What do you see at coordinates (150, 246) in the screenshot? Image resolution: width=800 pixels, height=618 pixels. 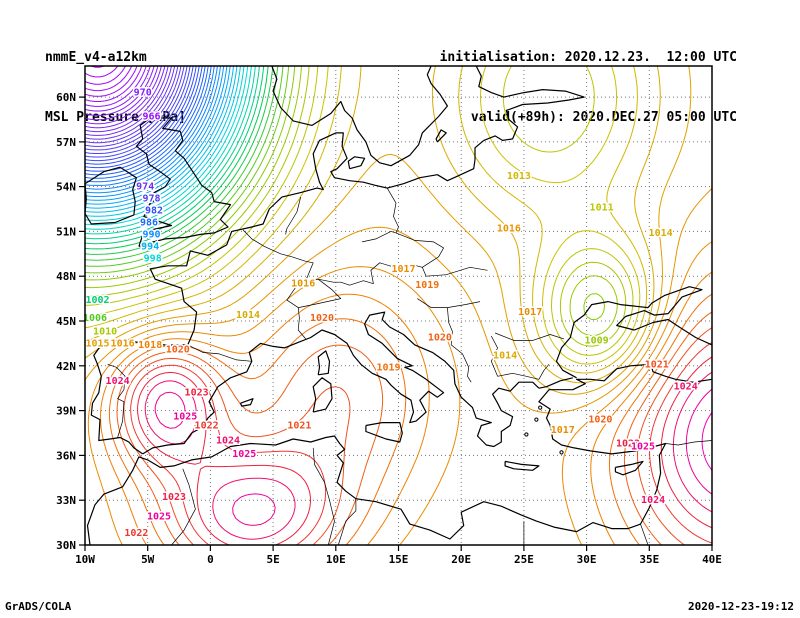 I see `contour-label: 994` at bounding box center [150, 246].